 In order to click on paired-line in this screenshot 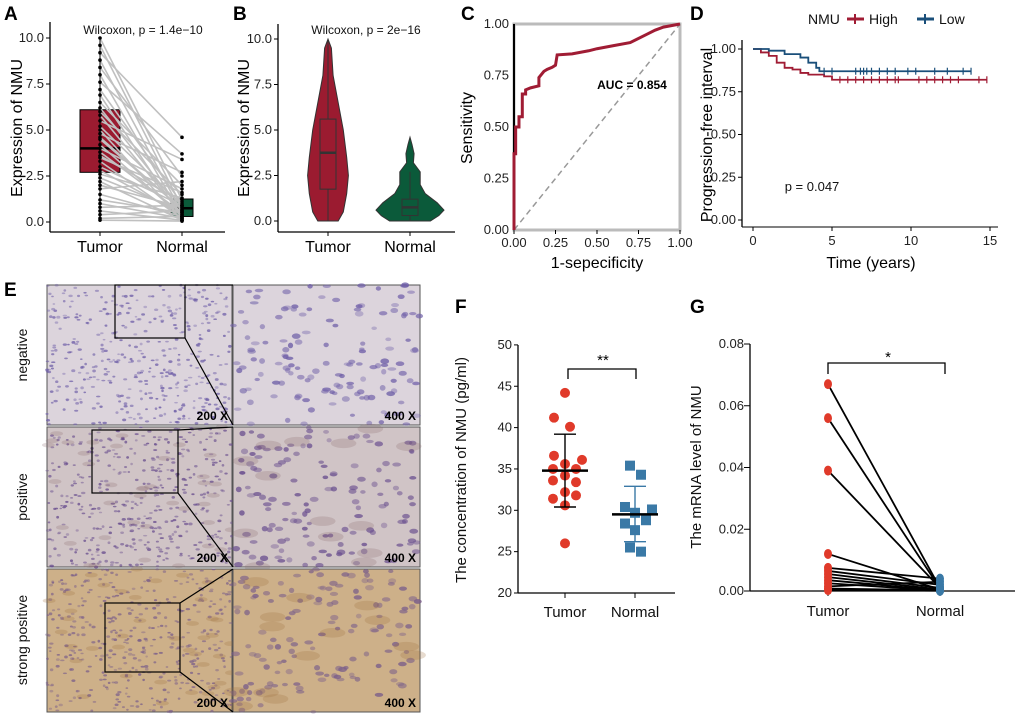, I will do `click(141, 196)`.